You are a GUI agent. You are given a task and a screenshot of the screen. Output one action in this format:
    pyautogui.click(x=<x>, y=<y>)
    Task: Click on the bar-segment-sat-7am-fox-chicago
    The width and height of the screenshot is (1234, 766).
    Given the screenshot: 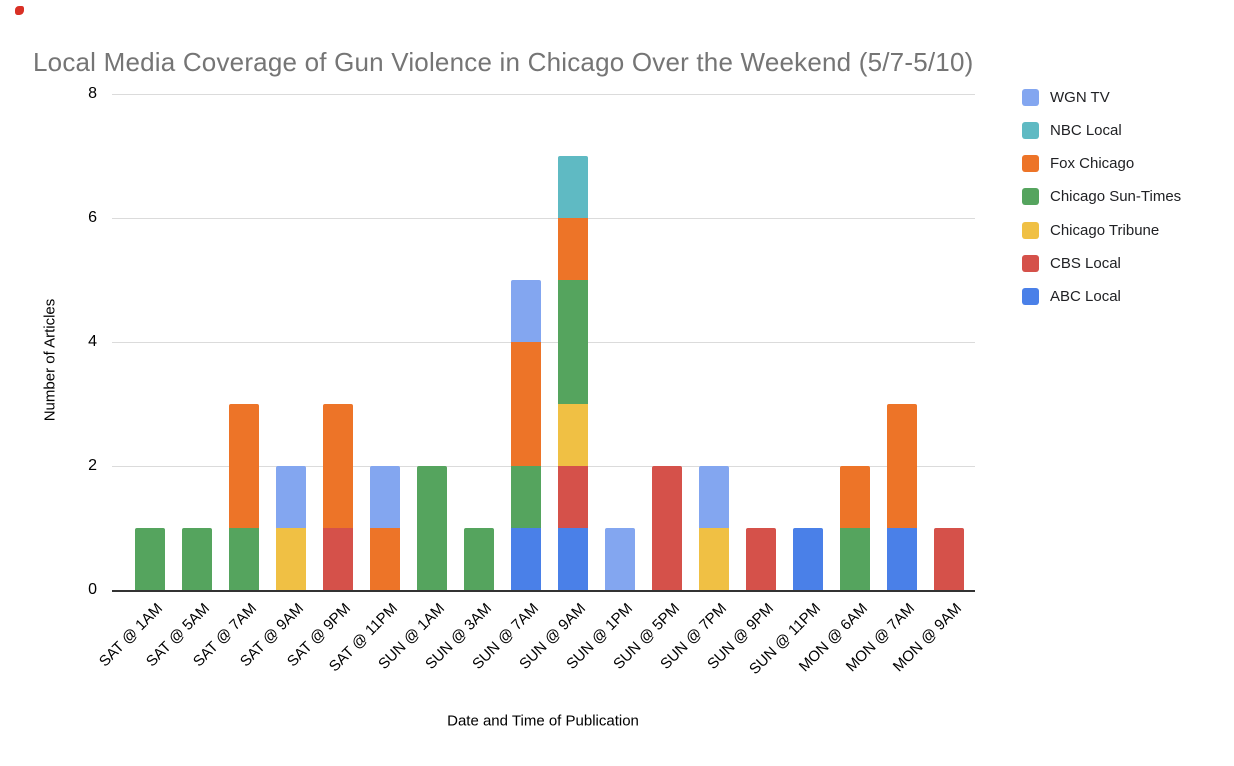 What is the action you would take?
    pyautogui.click(x=243, y=466)
    